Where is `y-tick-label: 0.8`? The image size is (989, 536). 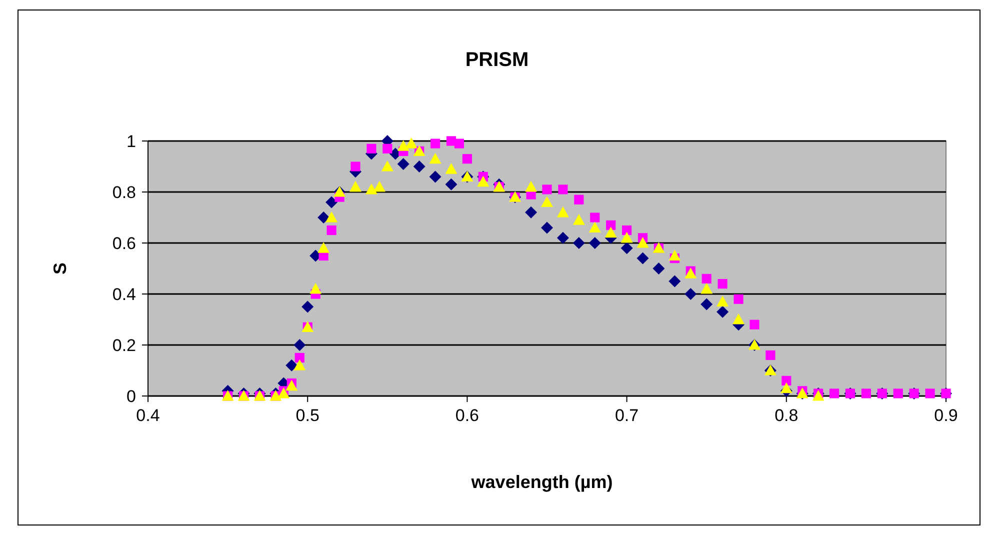
y-tick-label: 0.8 is located at coordinates (124, 192).